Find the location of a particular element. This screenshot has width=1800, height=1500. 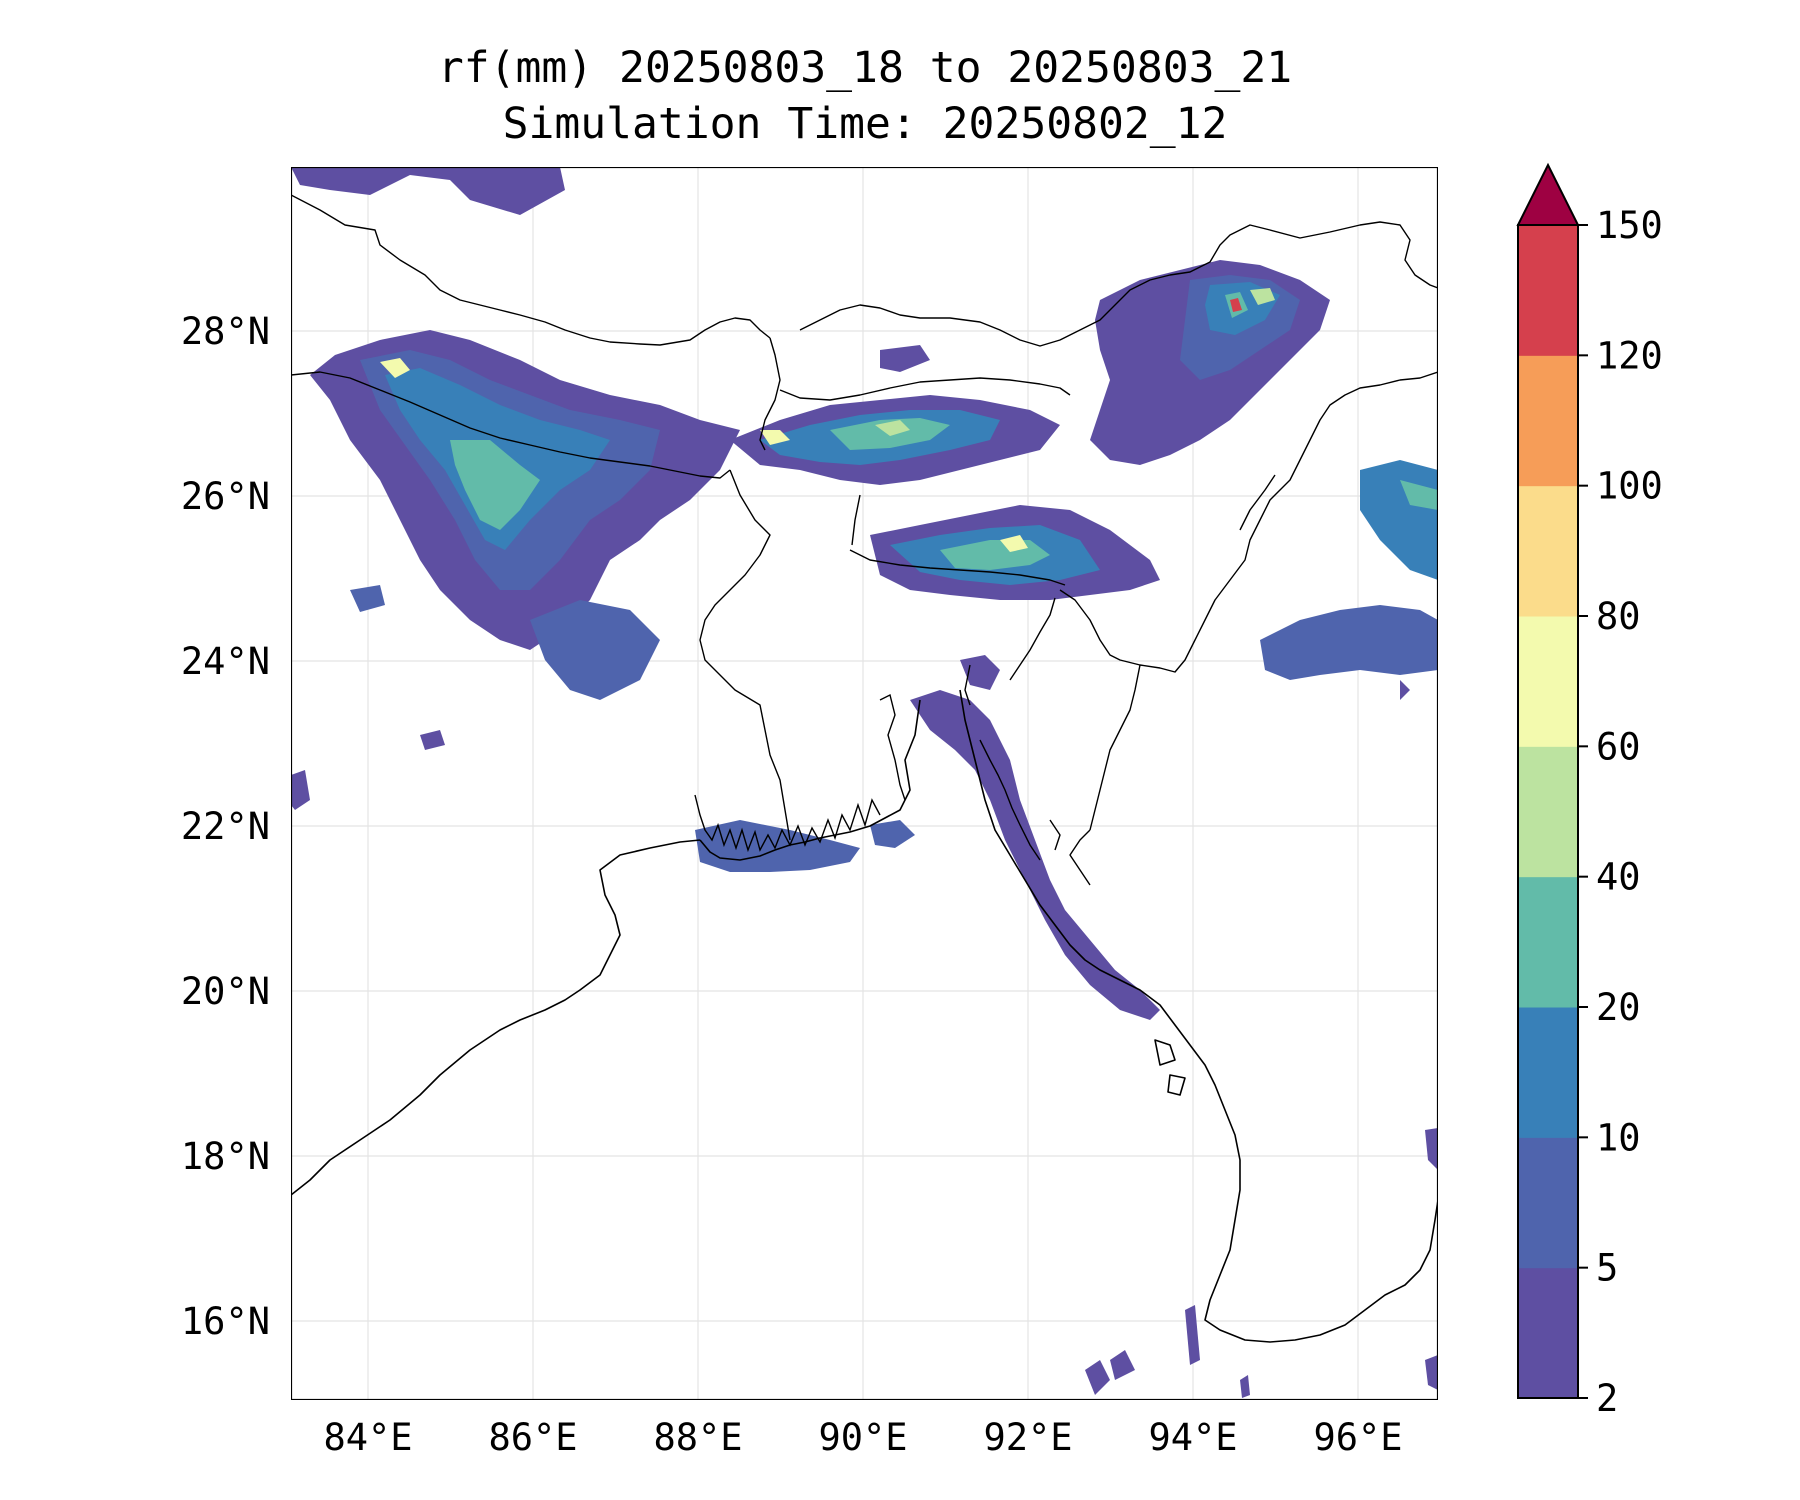

title-line-2: Simulation Time: 20250802_12 is located at coordinates (865, 124).